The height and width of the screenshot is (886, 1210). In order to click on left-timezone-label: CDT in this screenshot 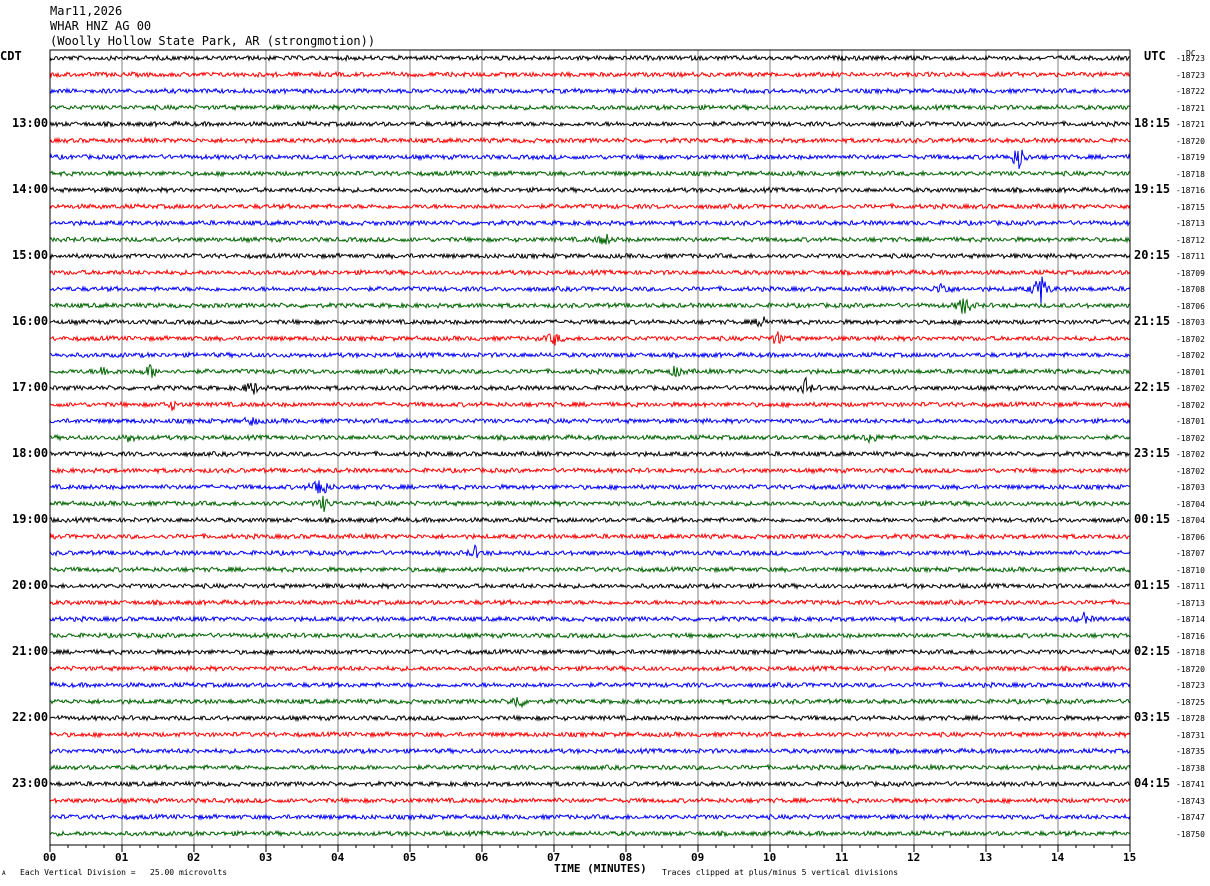, I will do `click(11, 56)`.